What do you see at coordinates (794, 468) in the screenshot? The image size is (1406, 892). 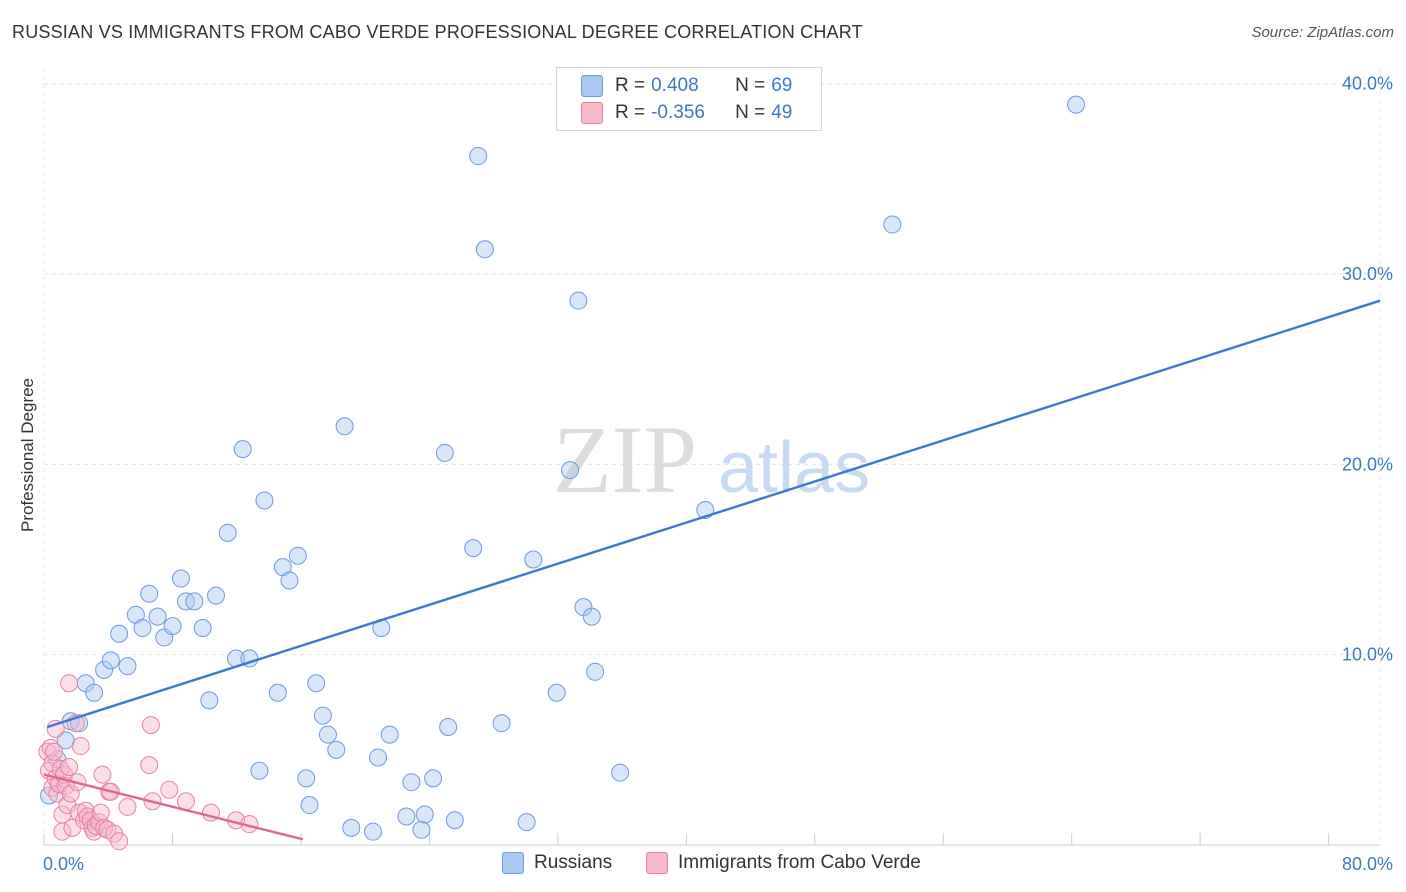 I see `watermark-atlas: atlas` at bounding box center [794, 468].